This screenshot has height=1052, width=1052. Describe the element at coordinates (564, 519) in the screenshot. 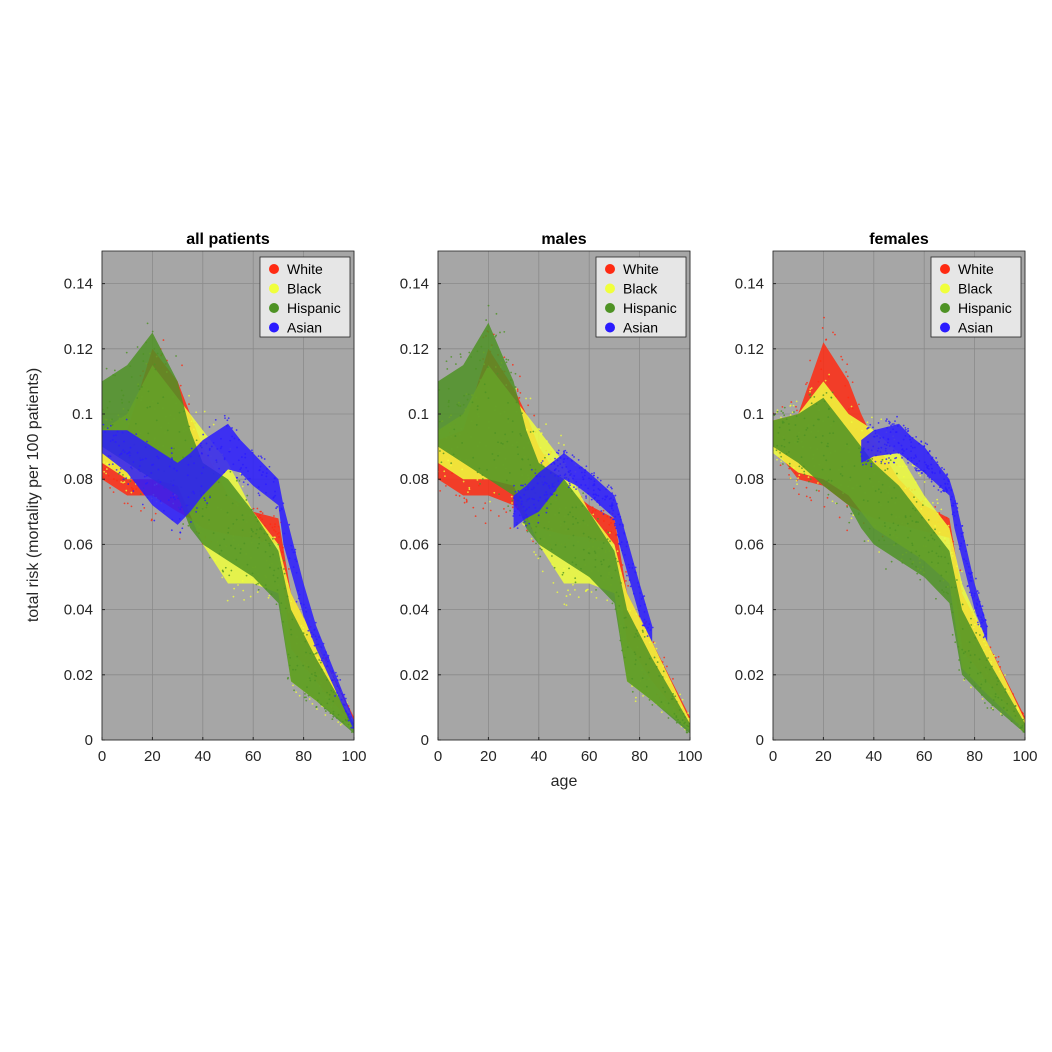

I see `series-hispanic` at that location.